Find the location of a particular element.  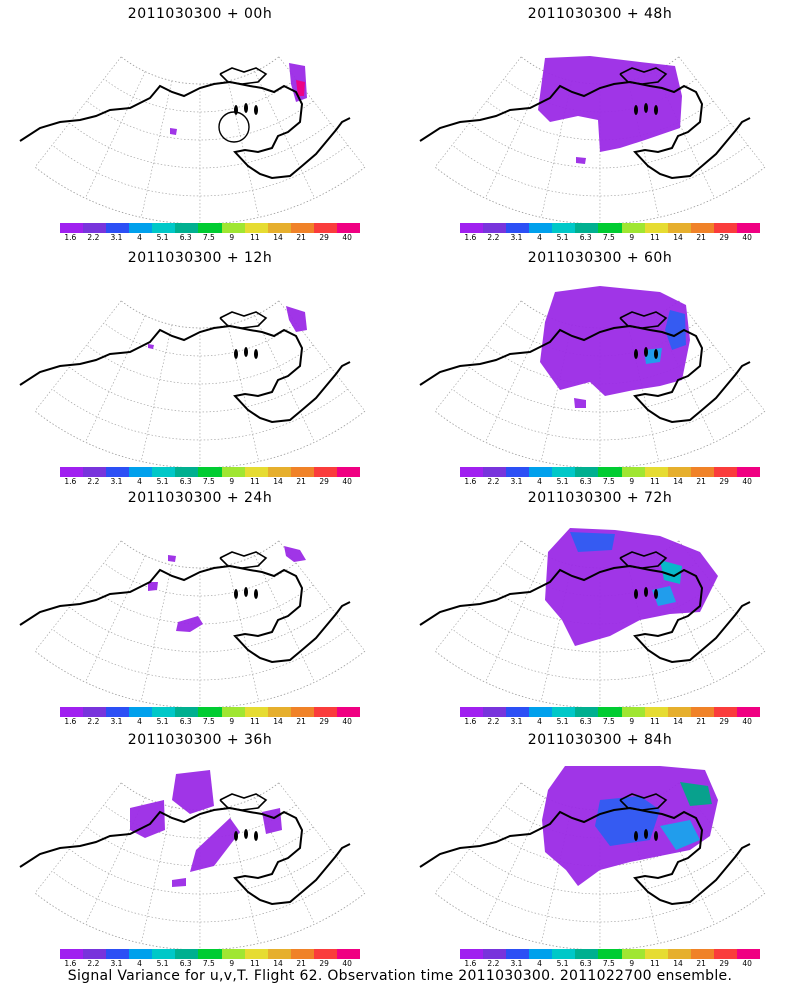

colorbar-tick-label: 7.5 is located at coordinates (608, 721).